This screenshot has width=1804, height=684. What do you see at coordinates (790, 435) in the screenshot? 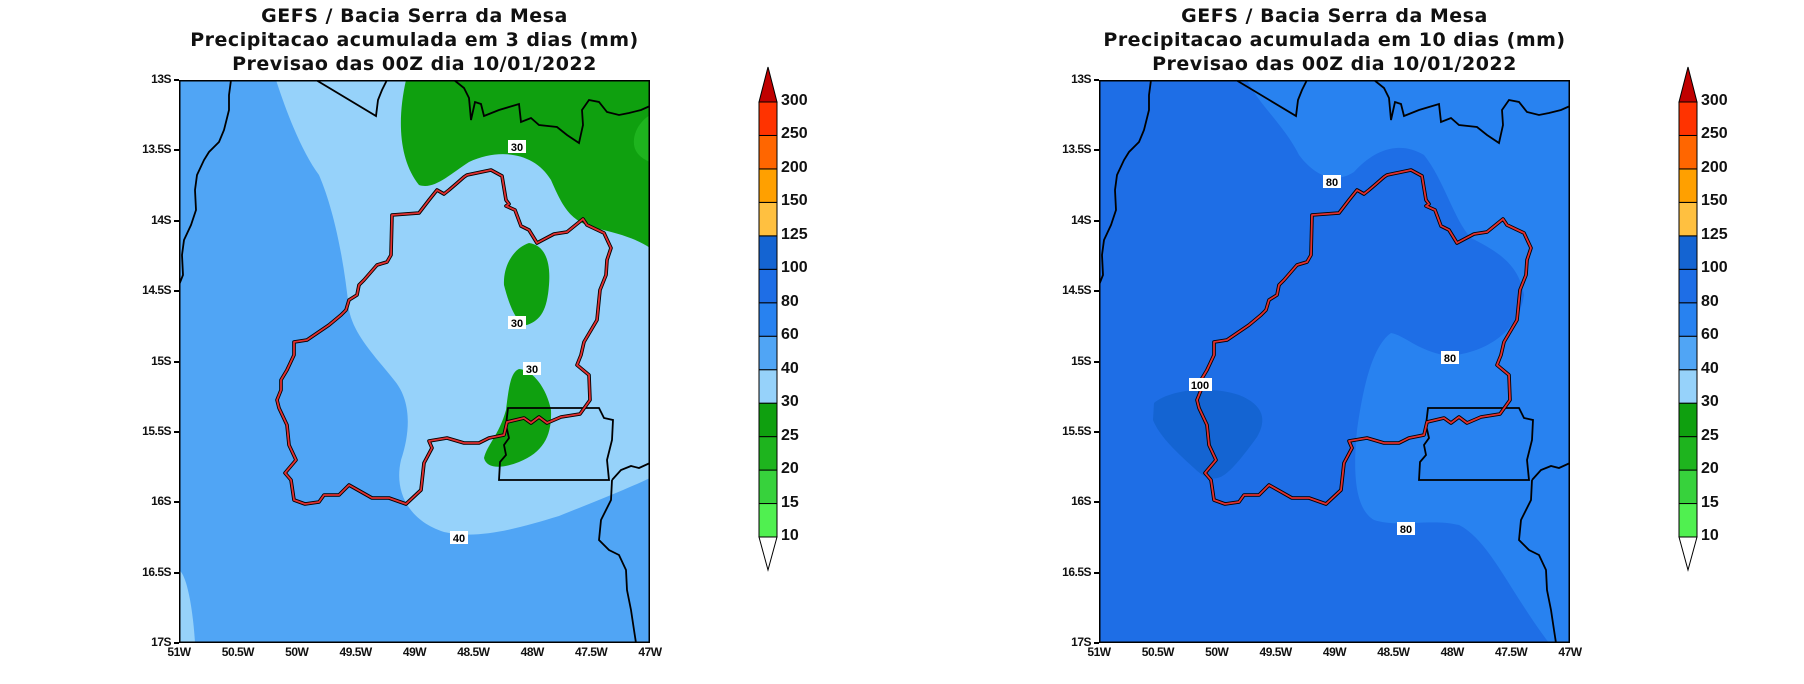
I see `colorbar-level-label: 25` at bounding box center [790, 435].